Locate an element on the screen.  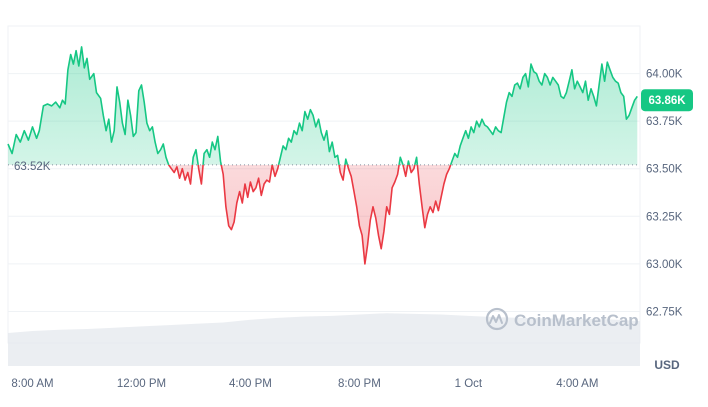
y-tick-label: 62.75K is located at coordinates (664, 312).